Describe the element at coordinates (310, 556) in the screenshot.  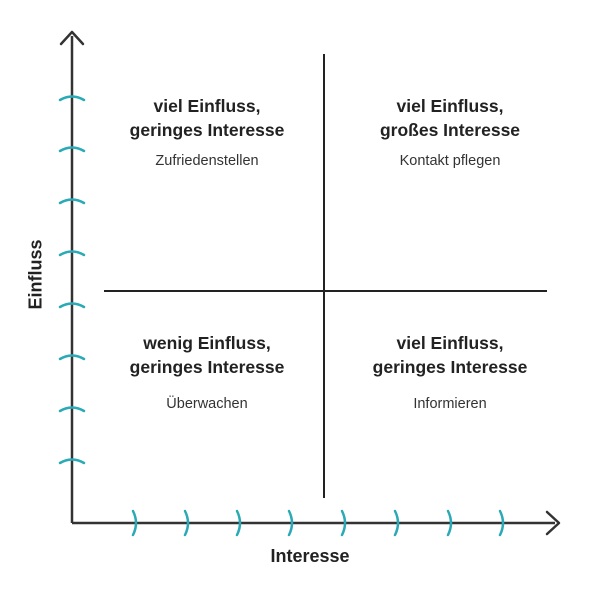
I see `x-axis-label: Interesse` at that location.